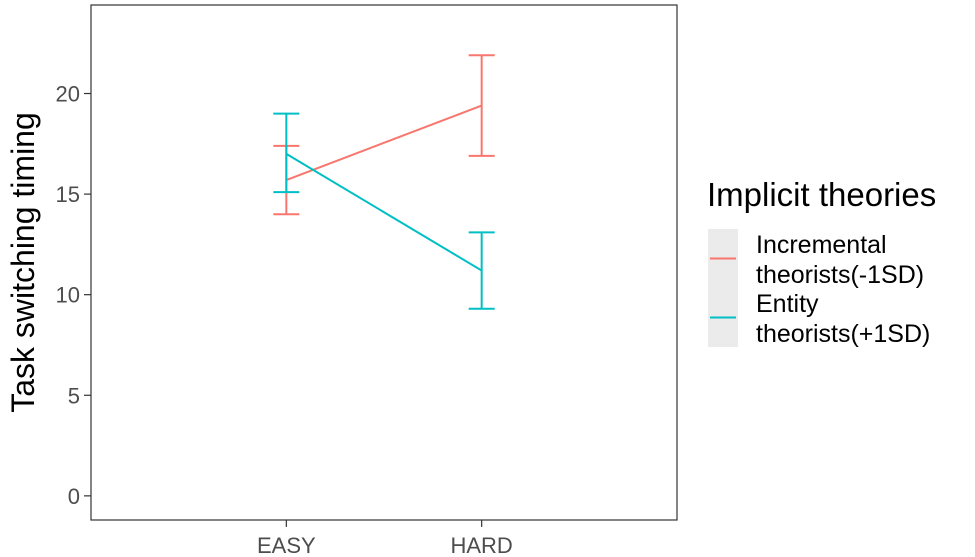 Image resolution: width=975 pixels, height=557 pixels. Describe the element at coordinates (843, 334) in the screenshot. I see `legend-label-line2: theorists(+1SD)` at that location.